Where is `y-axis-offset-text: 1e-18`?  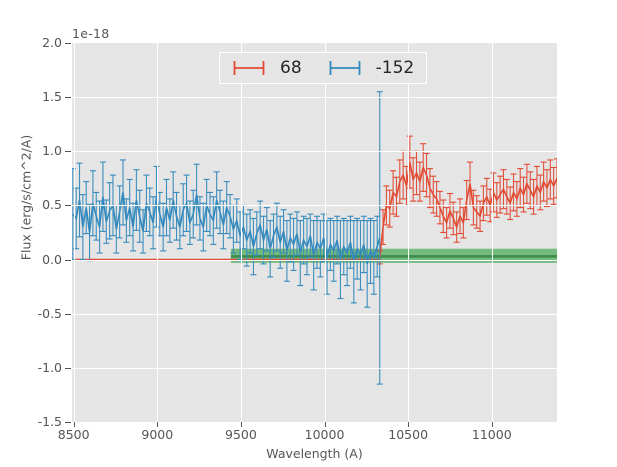 y-axis-offset-text: 1e-18 is located at coordinates (91, 33).